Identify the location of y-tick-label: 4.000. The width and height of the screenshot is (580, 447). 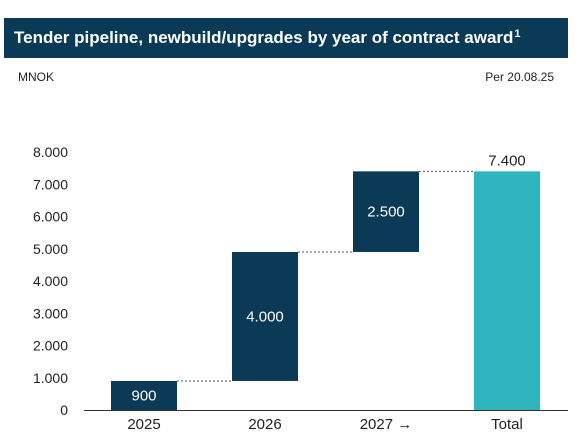
(50, 281).